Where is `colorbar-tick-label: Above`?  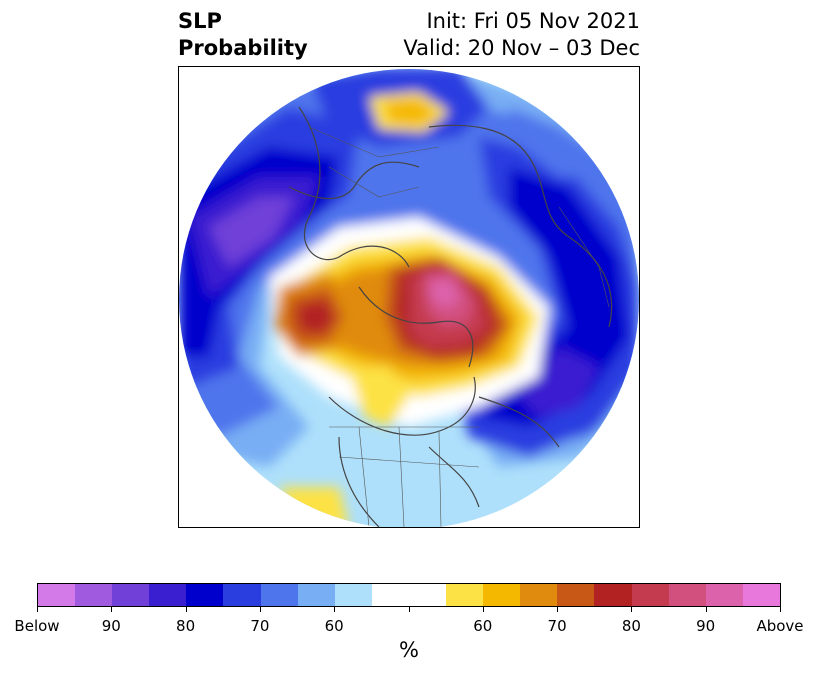
colorbar-tick-label: Above is located at coordinates (780, 626).